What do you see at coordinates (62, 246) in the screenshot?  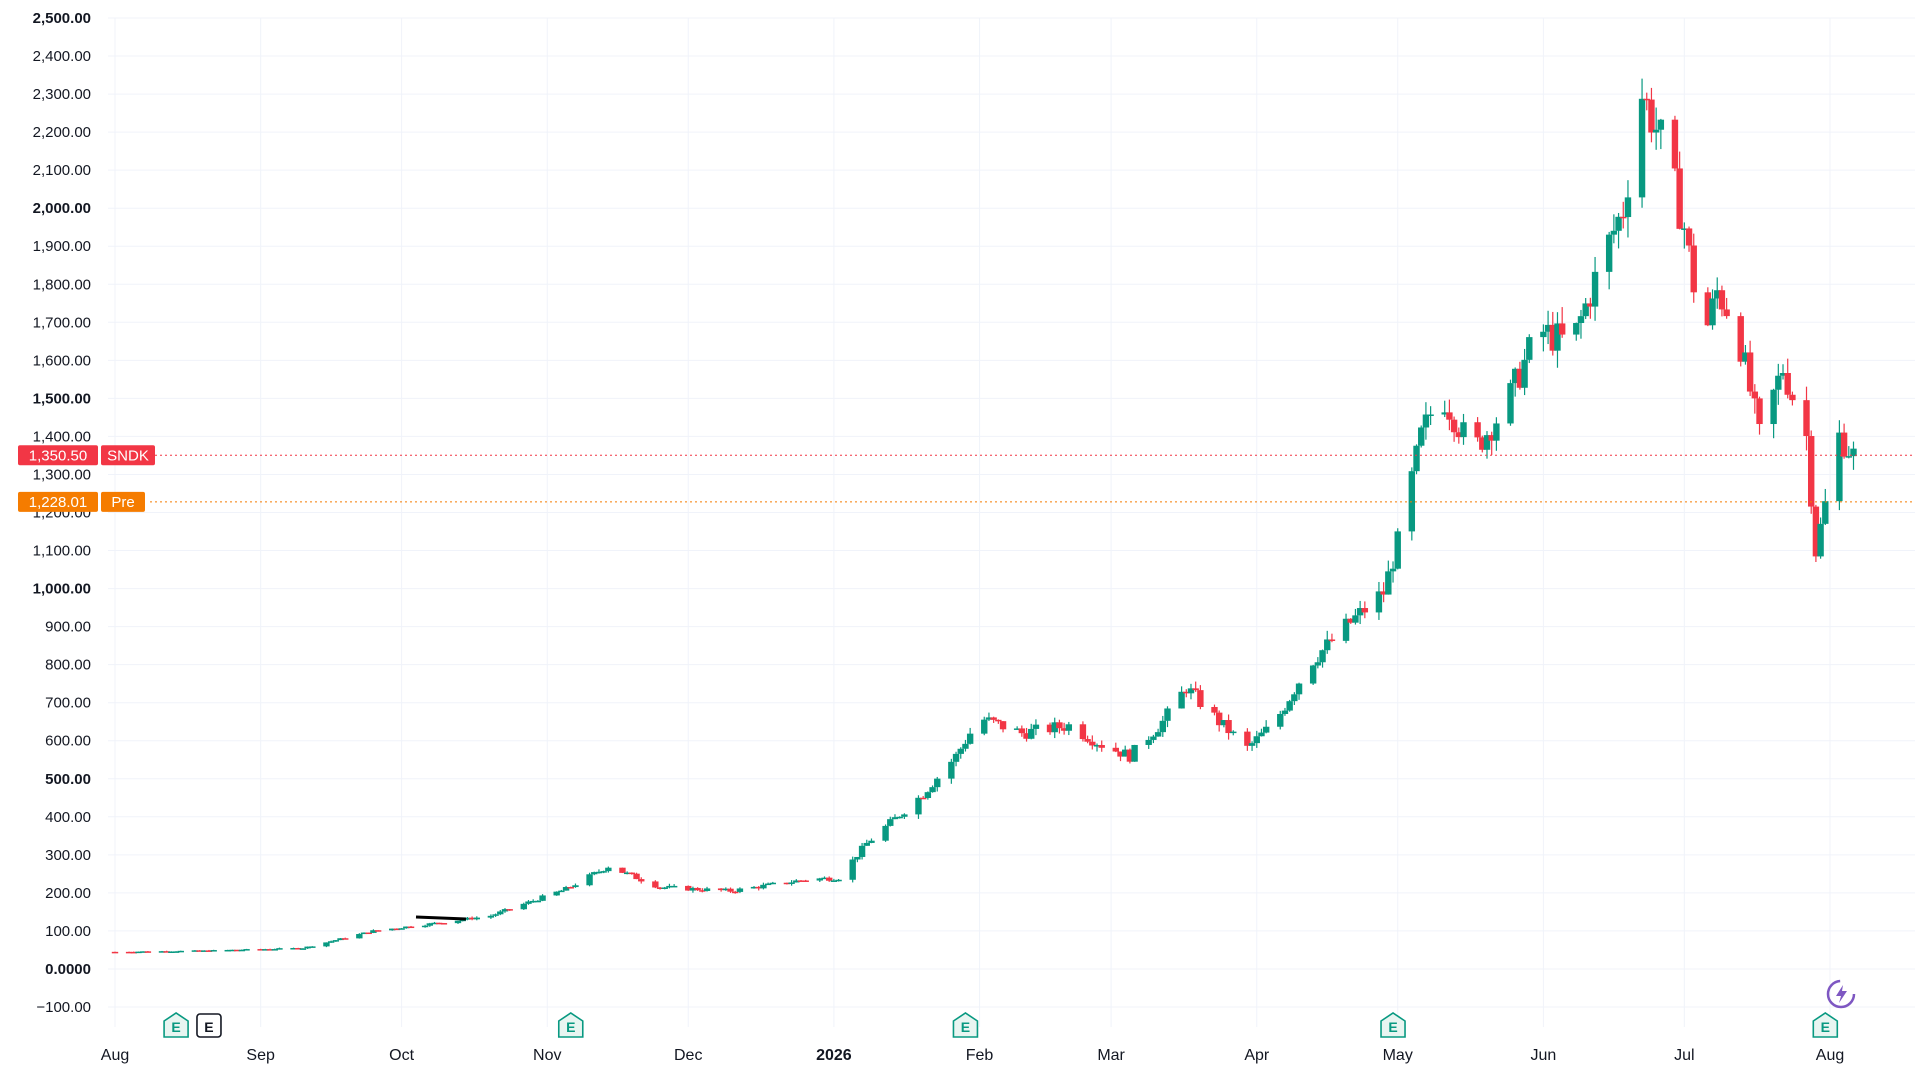 I see `y-tick-label: 1,900.00` at bounding box center [62, 246].